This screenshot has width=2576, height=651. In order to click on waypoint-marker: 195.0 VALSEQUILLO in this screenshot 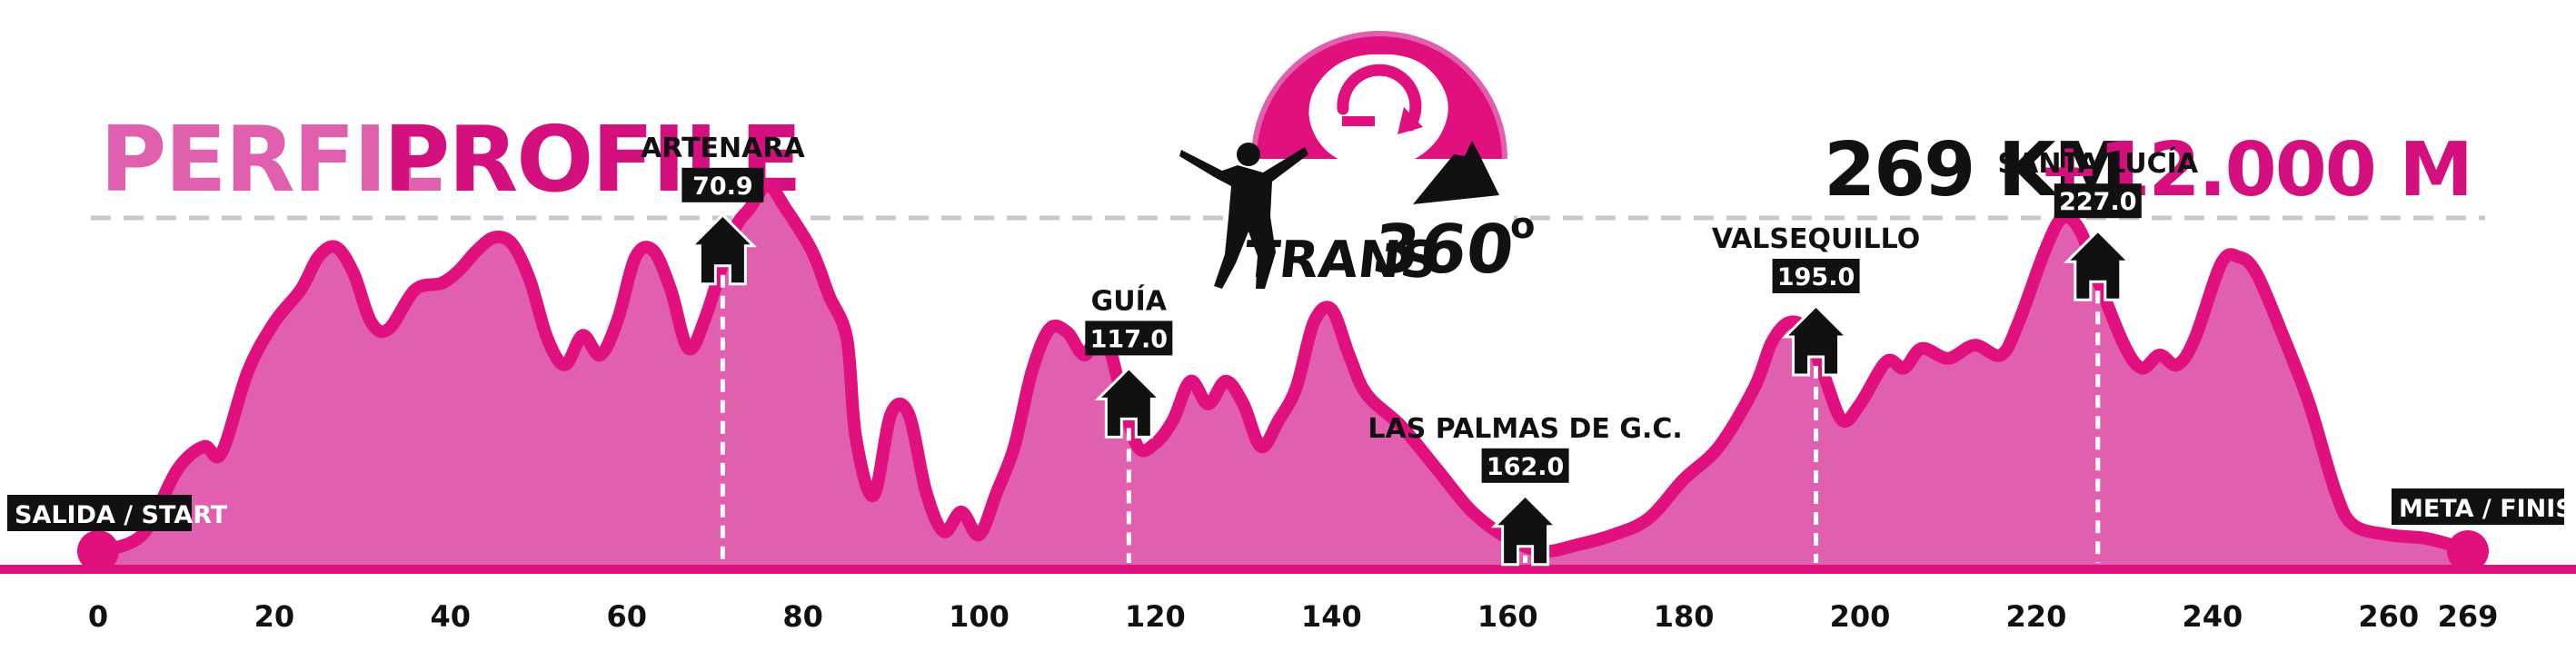, I will do `click(1816, 393)`.